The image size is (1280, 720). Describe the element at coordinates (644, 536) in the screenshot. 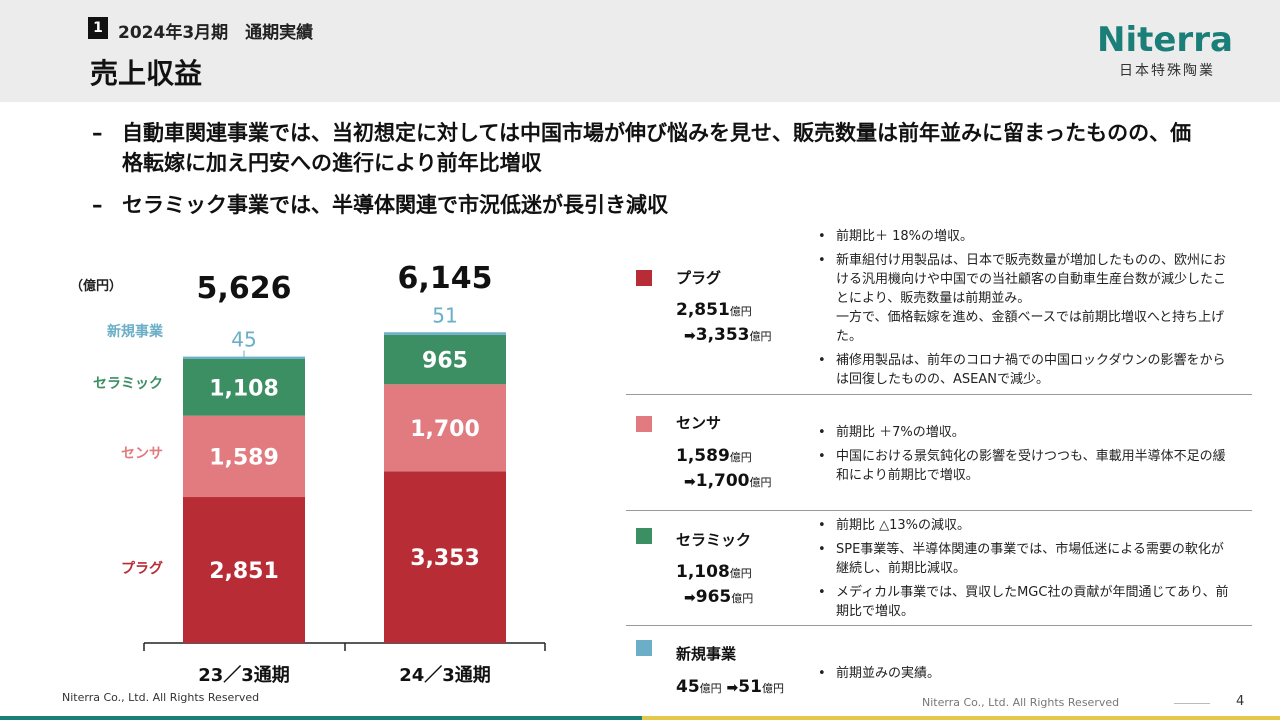

I see `legend-swatch-ceramic` at that location.